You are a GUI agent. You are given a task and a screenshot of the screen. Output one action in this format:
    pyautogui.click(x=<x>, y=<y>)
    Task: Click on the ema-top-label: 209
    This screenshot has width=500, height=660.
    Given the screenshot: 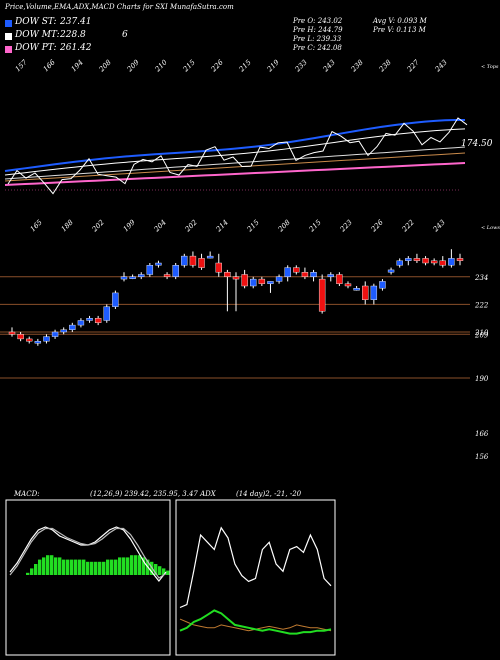 What is the action you would take?
    pyautogui.click(x=133, y=66)
    